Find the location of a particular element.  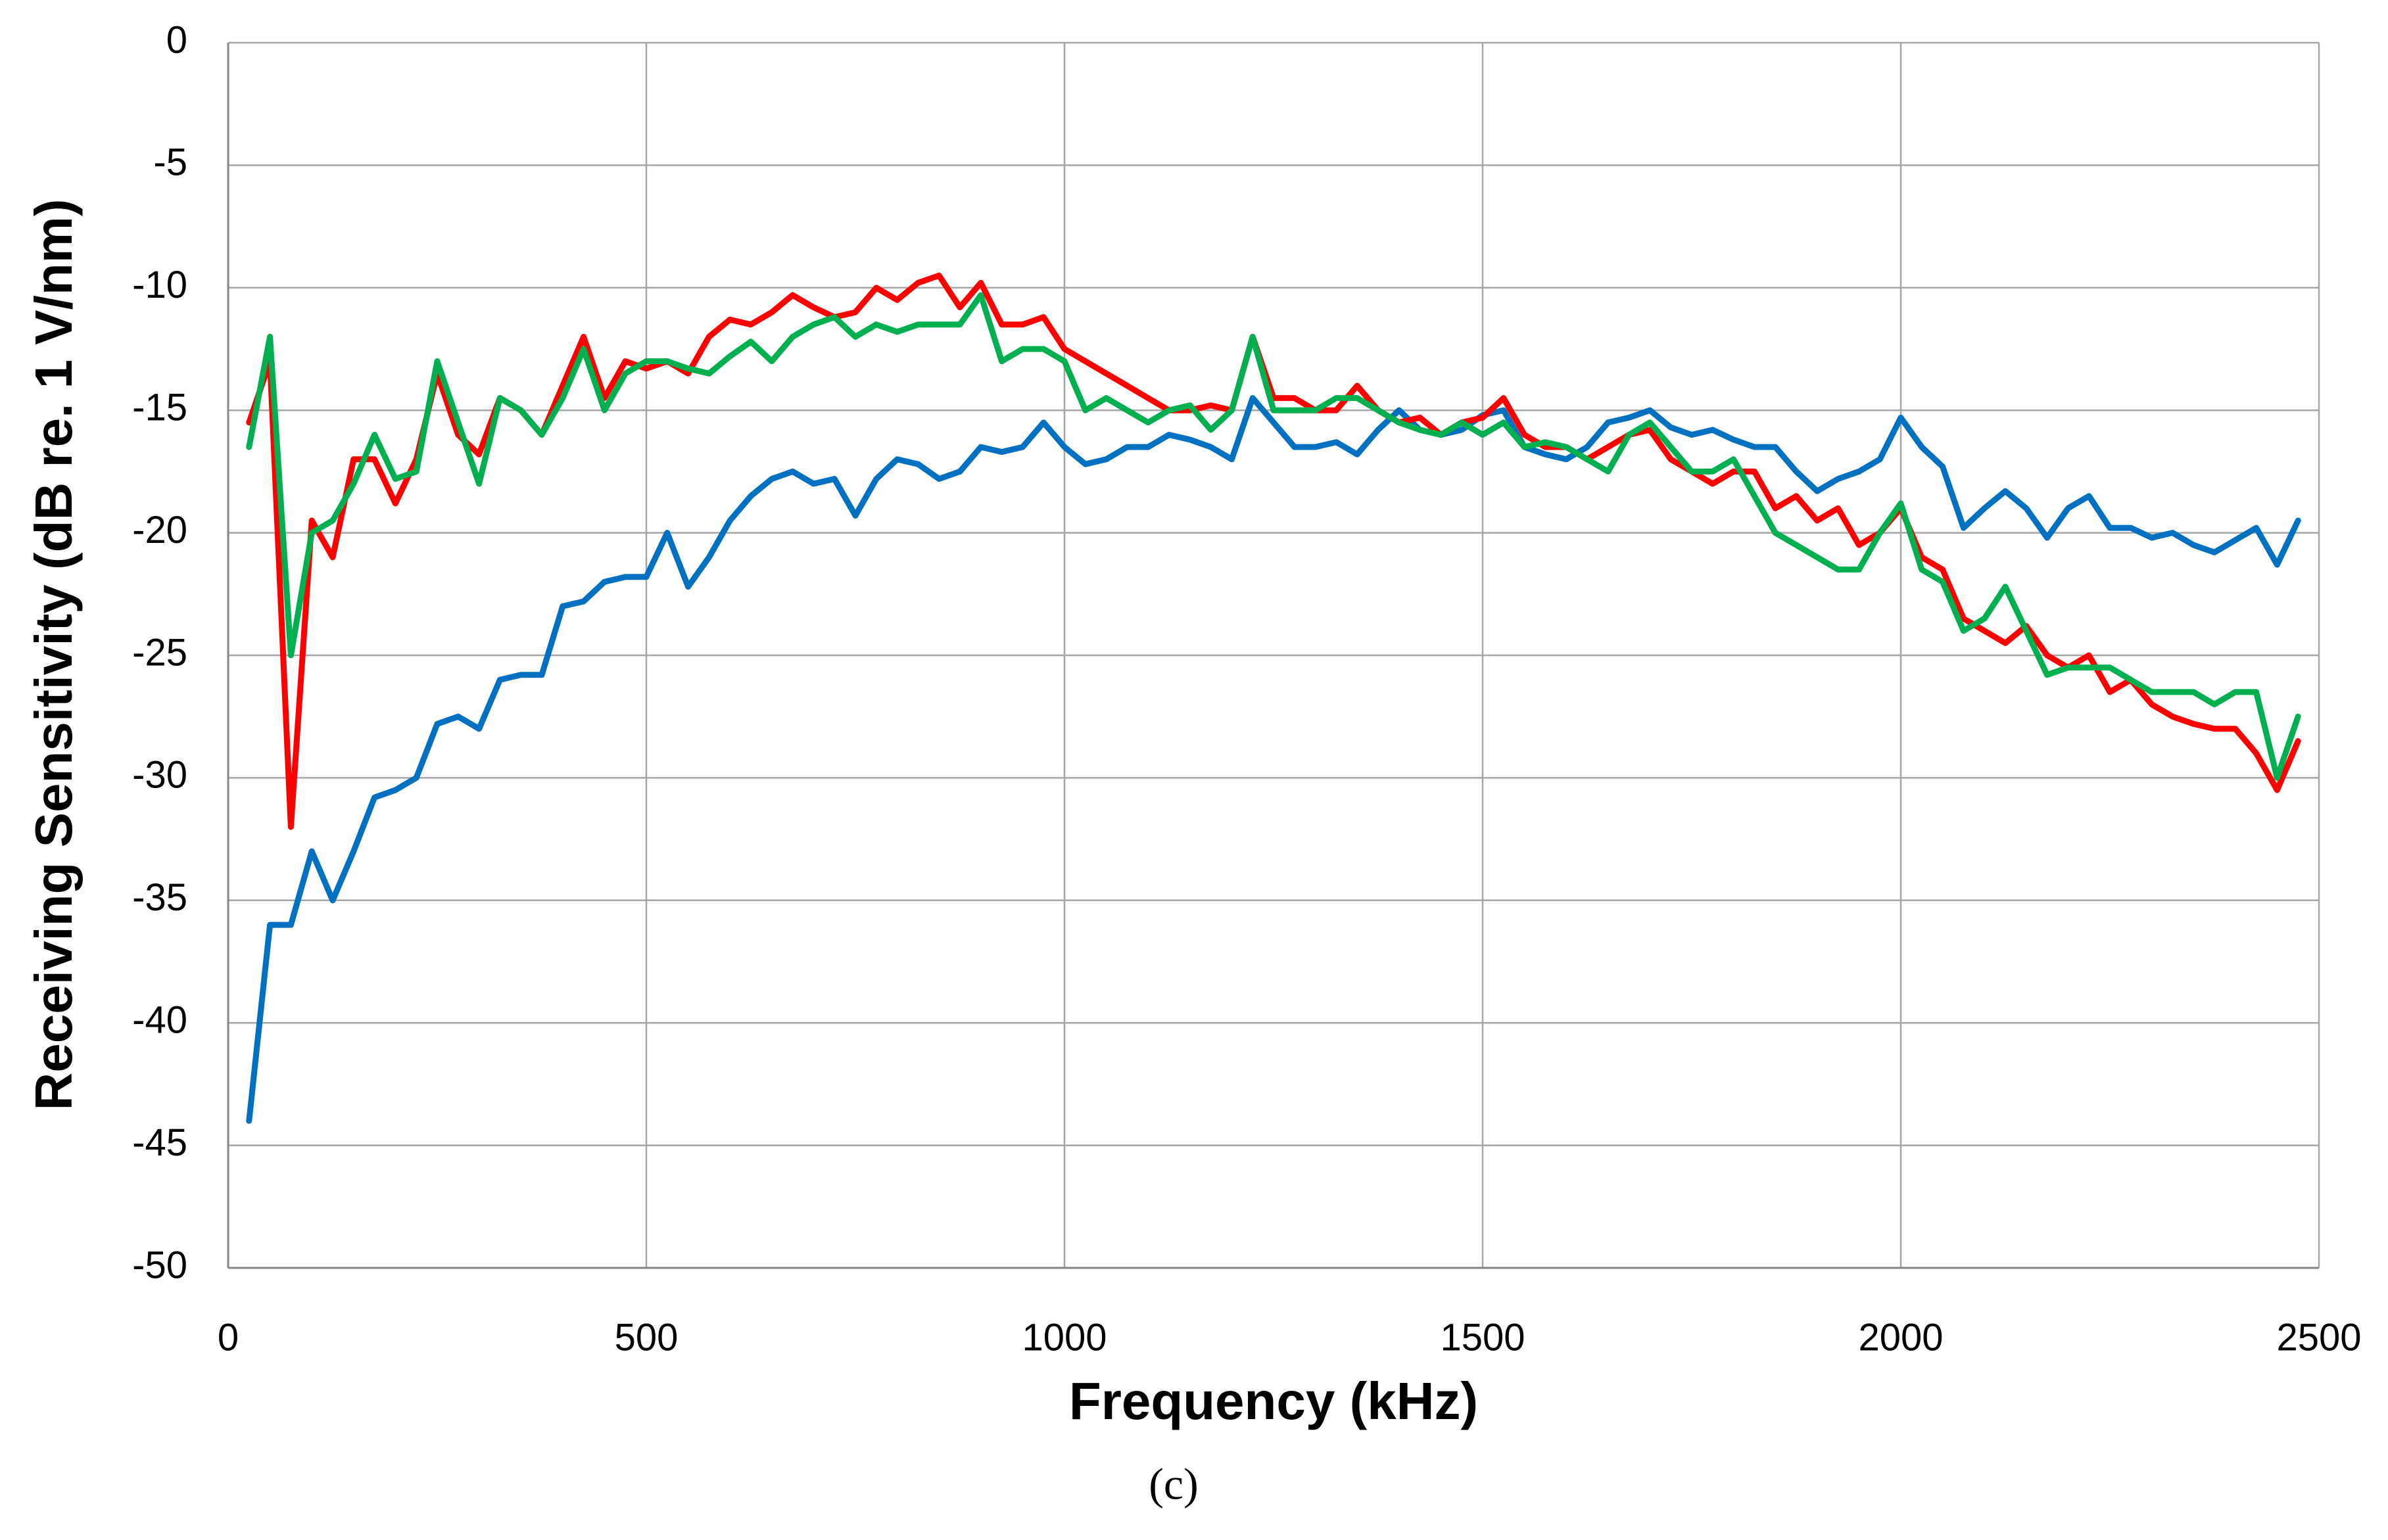

y-tick-label: -10 is located at coordinates (159, 285).